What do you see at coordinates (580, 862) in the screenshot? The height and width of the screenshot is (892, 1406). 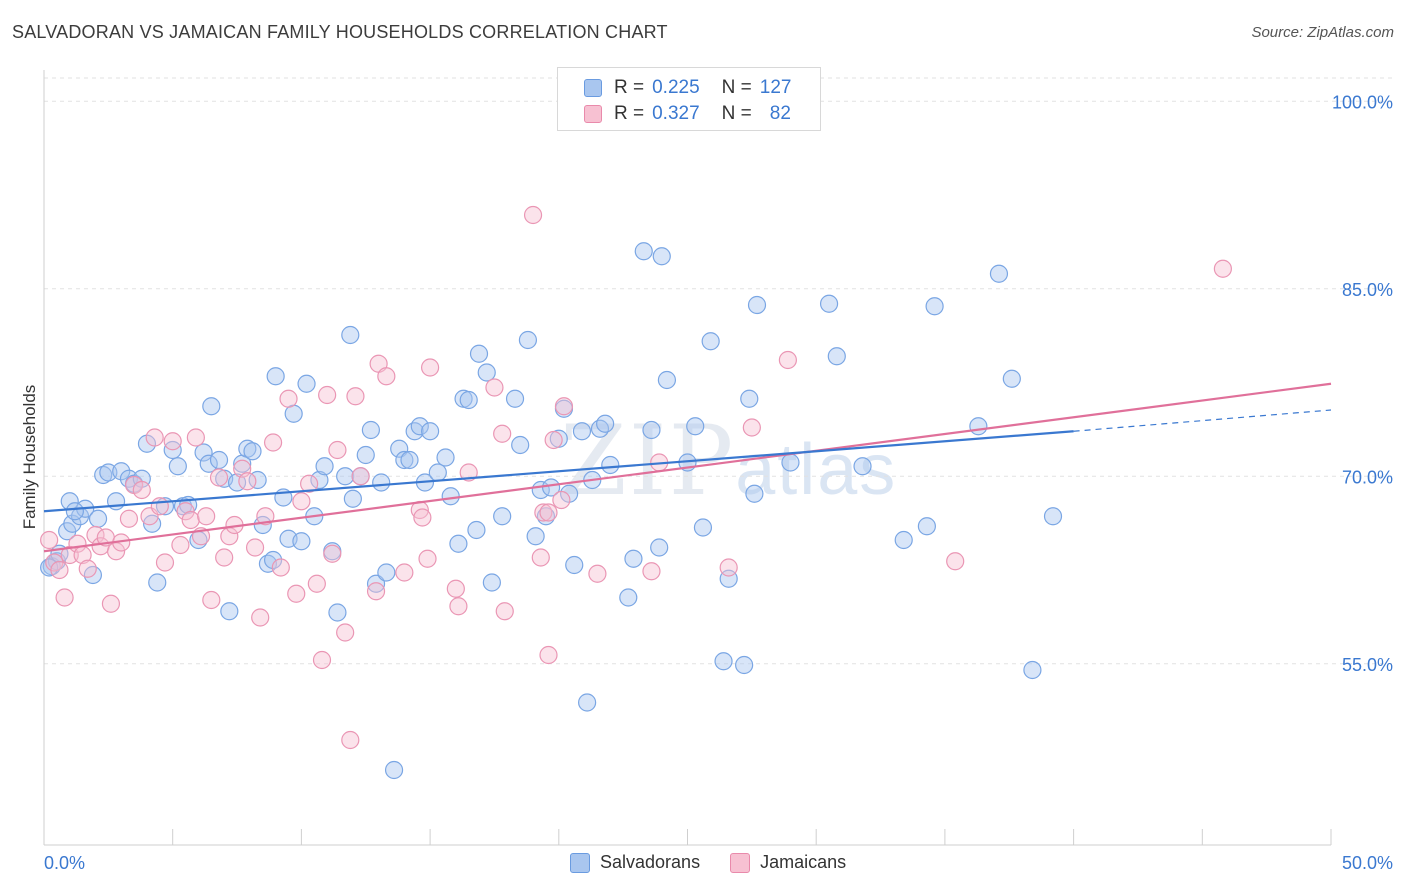 I see `series-swatch-salvadorans` at bounding box center [580, 862].